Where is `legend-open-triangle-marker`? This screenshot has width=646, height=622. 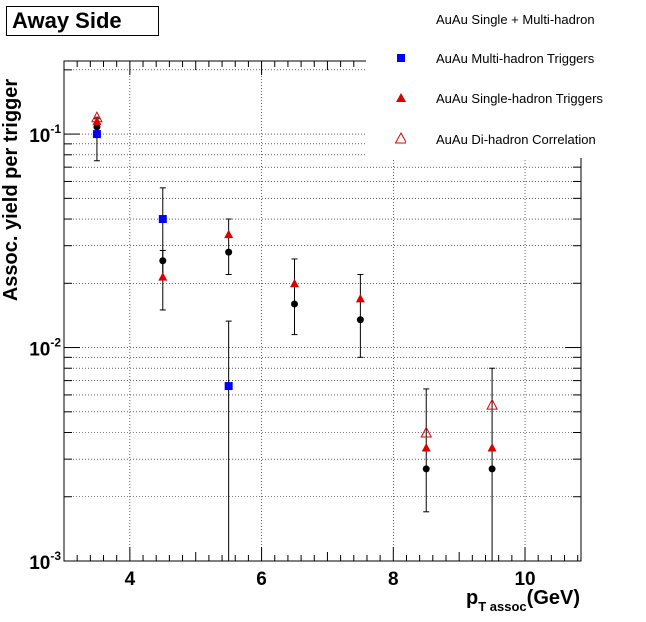
legend-open-triangle-marker is located at coordinates (387, 139).